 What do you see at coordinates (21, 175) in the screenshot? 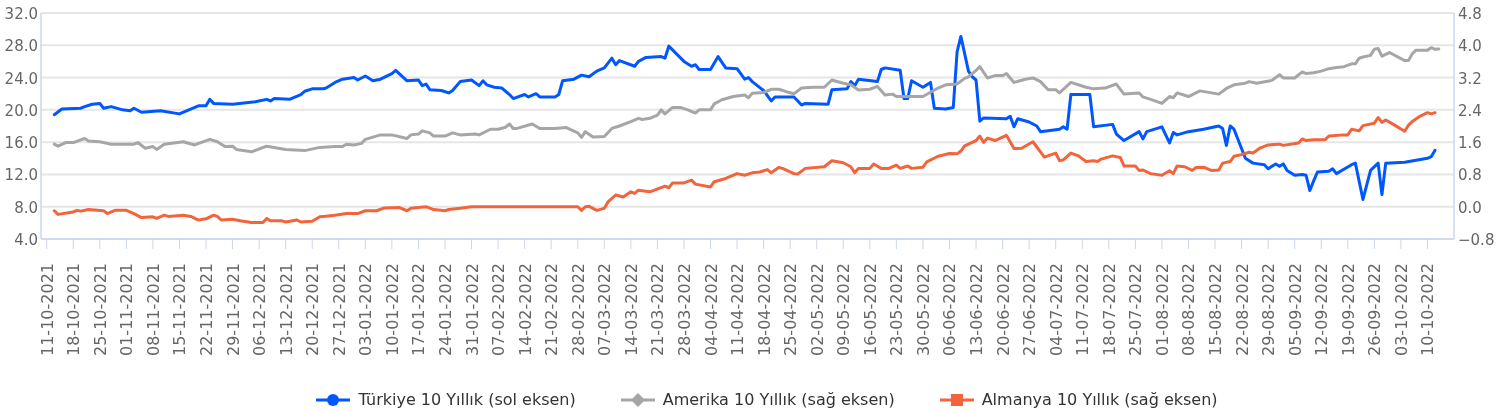
I see `y-tick-label: 12.0` at bounding box center [21, 175].